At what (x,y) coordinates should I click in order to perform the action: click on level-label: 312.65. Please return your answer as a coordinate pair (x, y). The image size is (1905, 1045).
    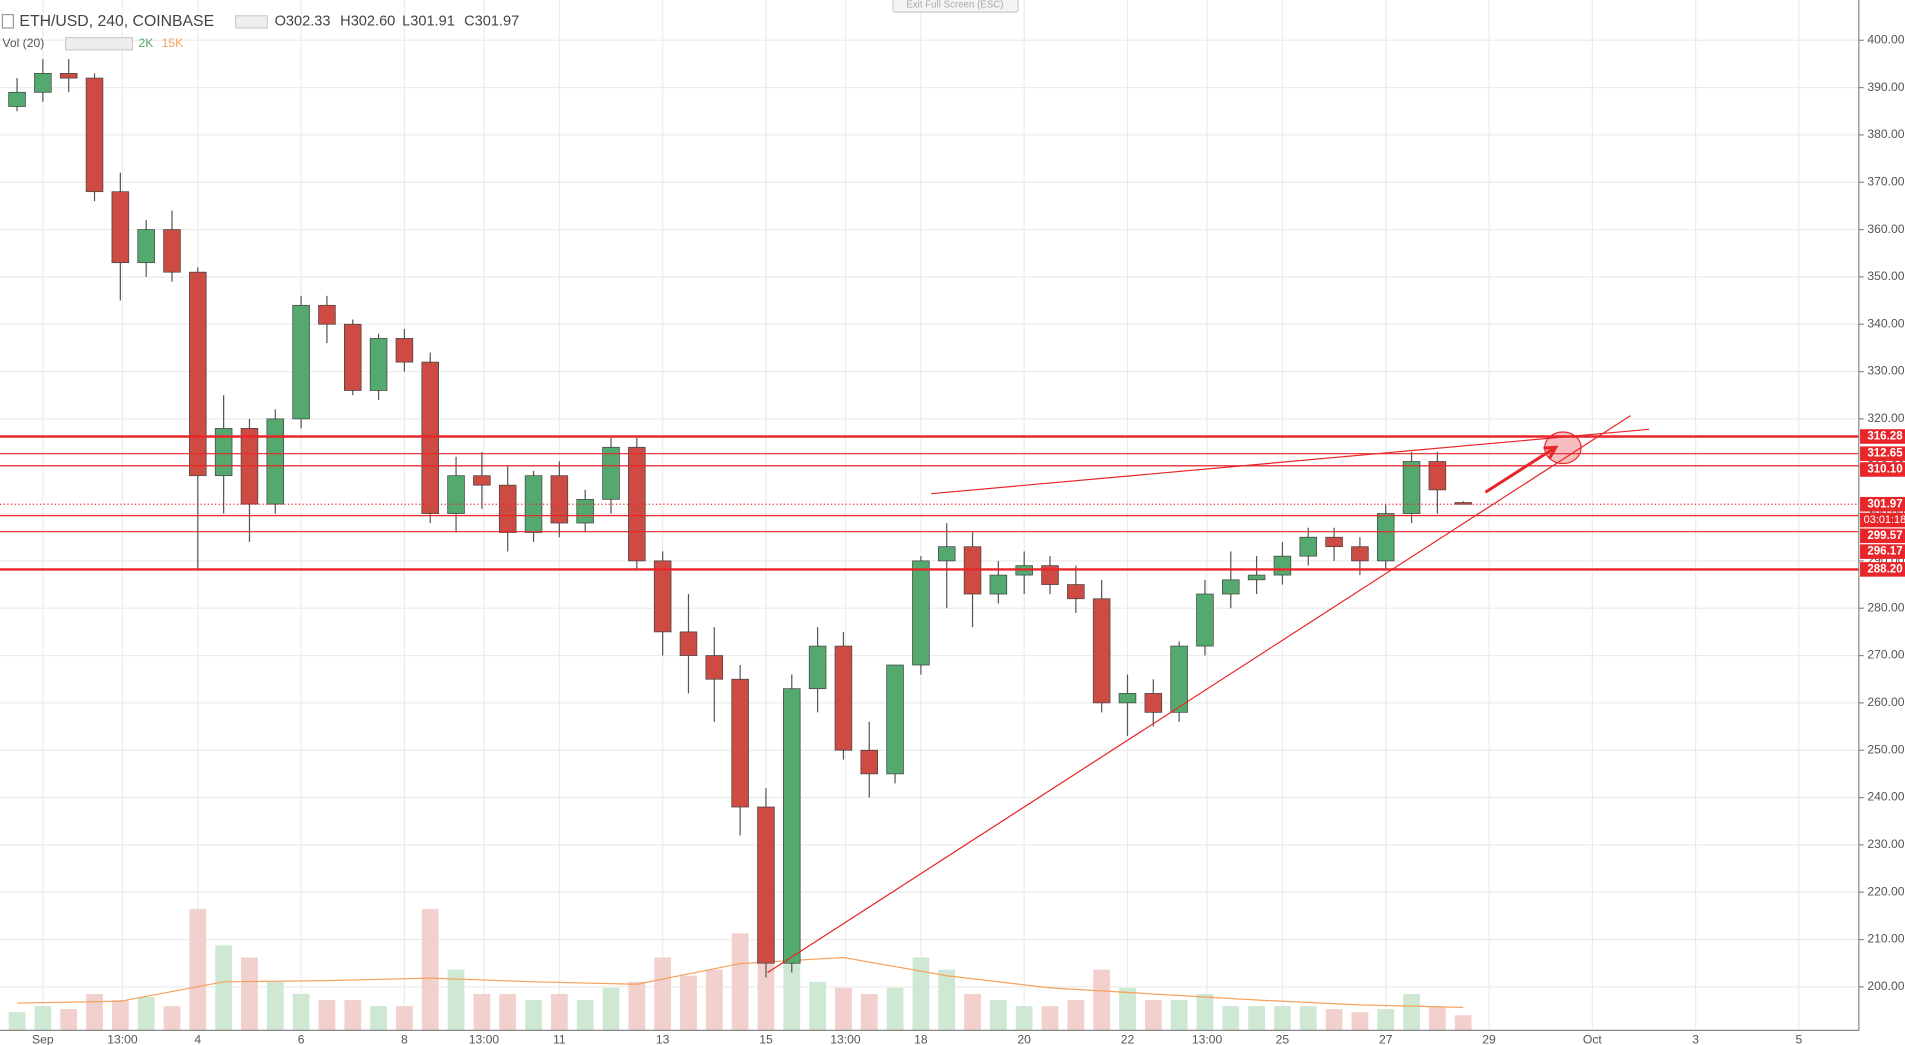
    Looking at the image, I should click on (1885, 454).